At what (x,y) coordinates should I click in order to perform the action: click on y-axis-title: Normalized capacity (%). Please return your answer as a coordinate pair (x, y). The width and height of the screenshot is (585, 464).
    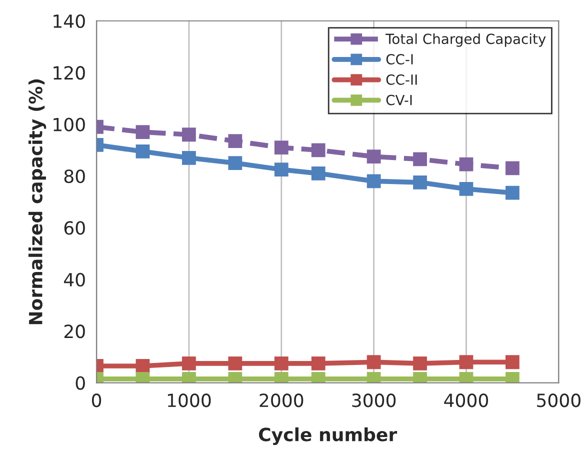
    Looking at the image, I should click on (37, 201).